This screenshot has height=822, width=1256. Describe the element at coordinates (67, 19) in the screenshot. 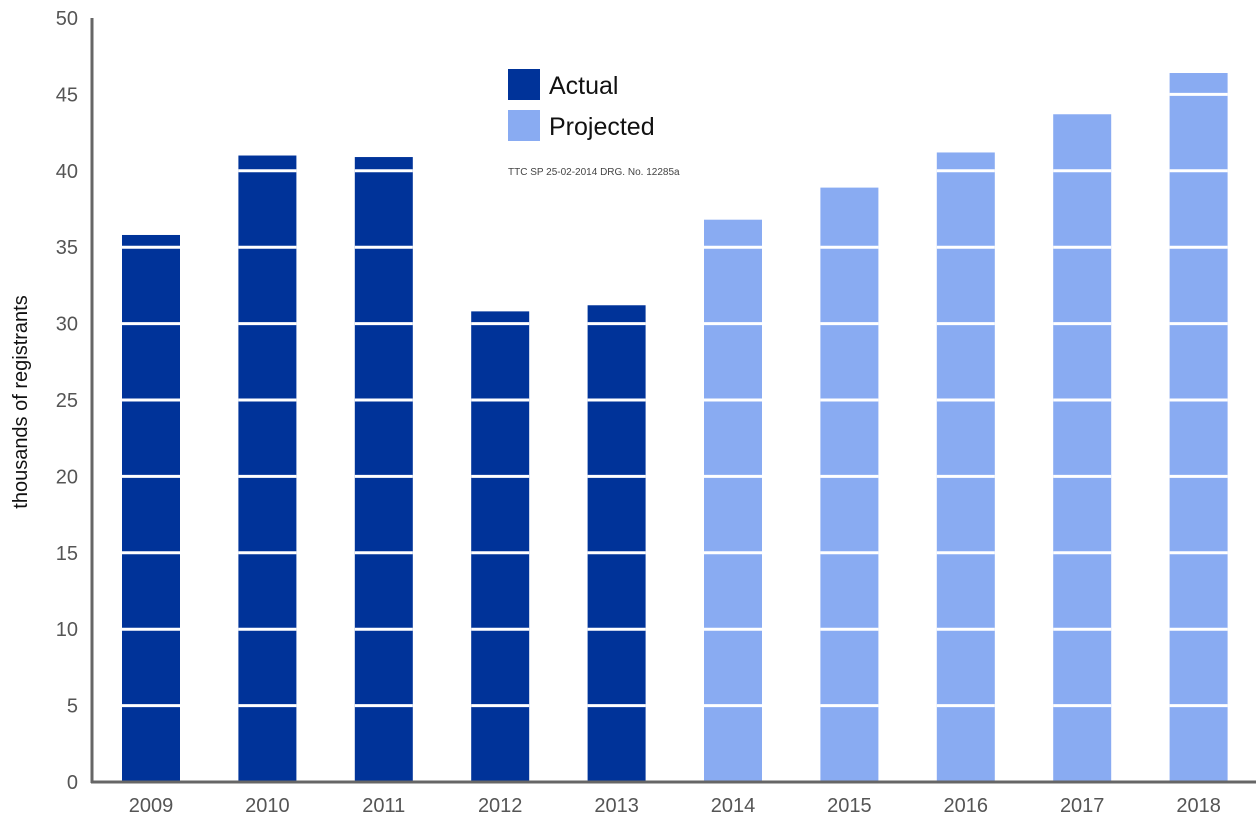

I see `y-tick-label: 50` at that location.